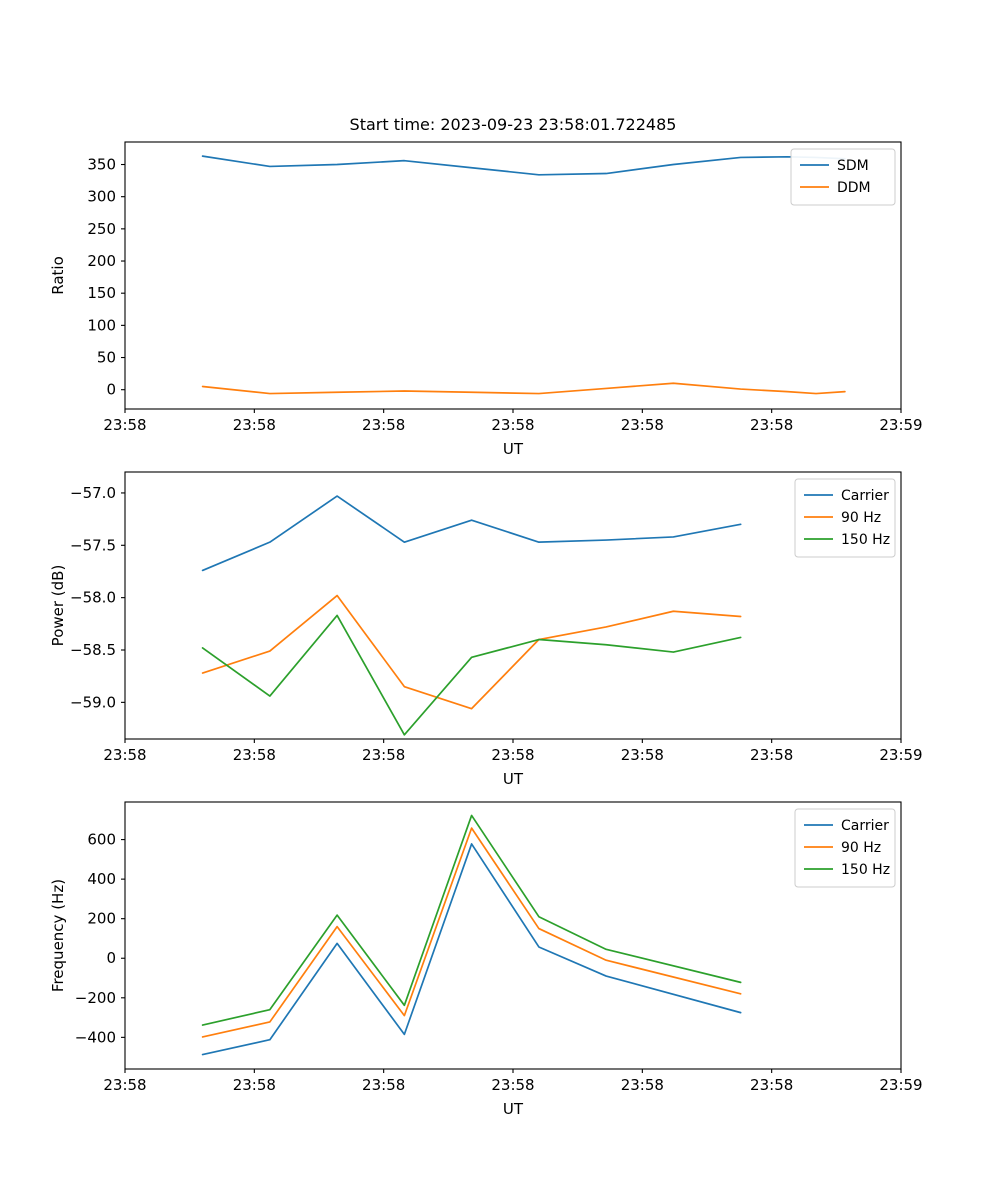 Image resolution: width=1000 pixels, height=1200 pixels. What do you see at coordinates (101, 293) in the screenshot?
I see `y-tick-label: 150` at bounding box center [101, 293].